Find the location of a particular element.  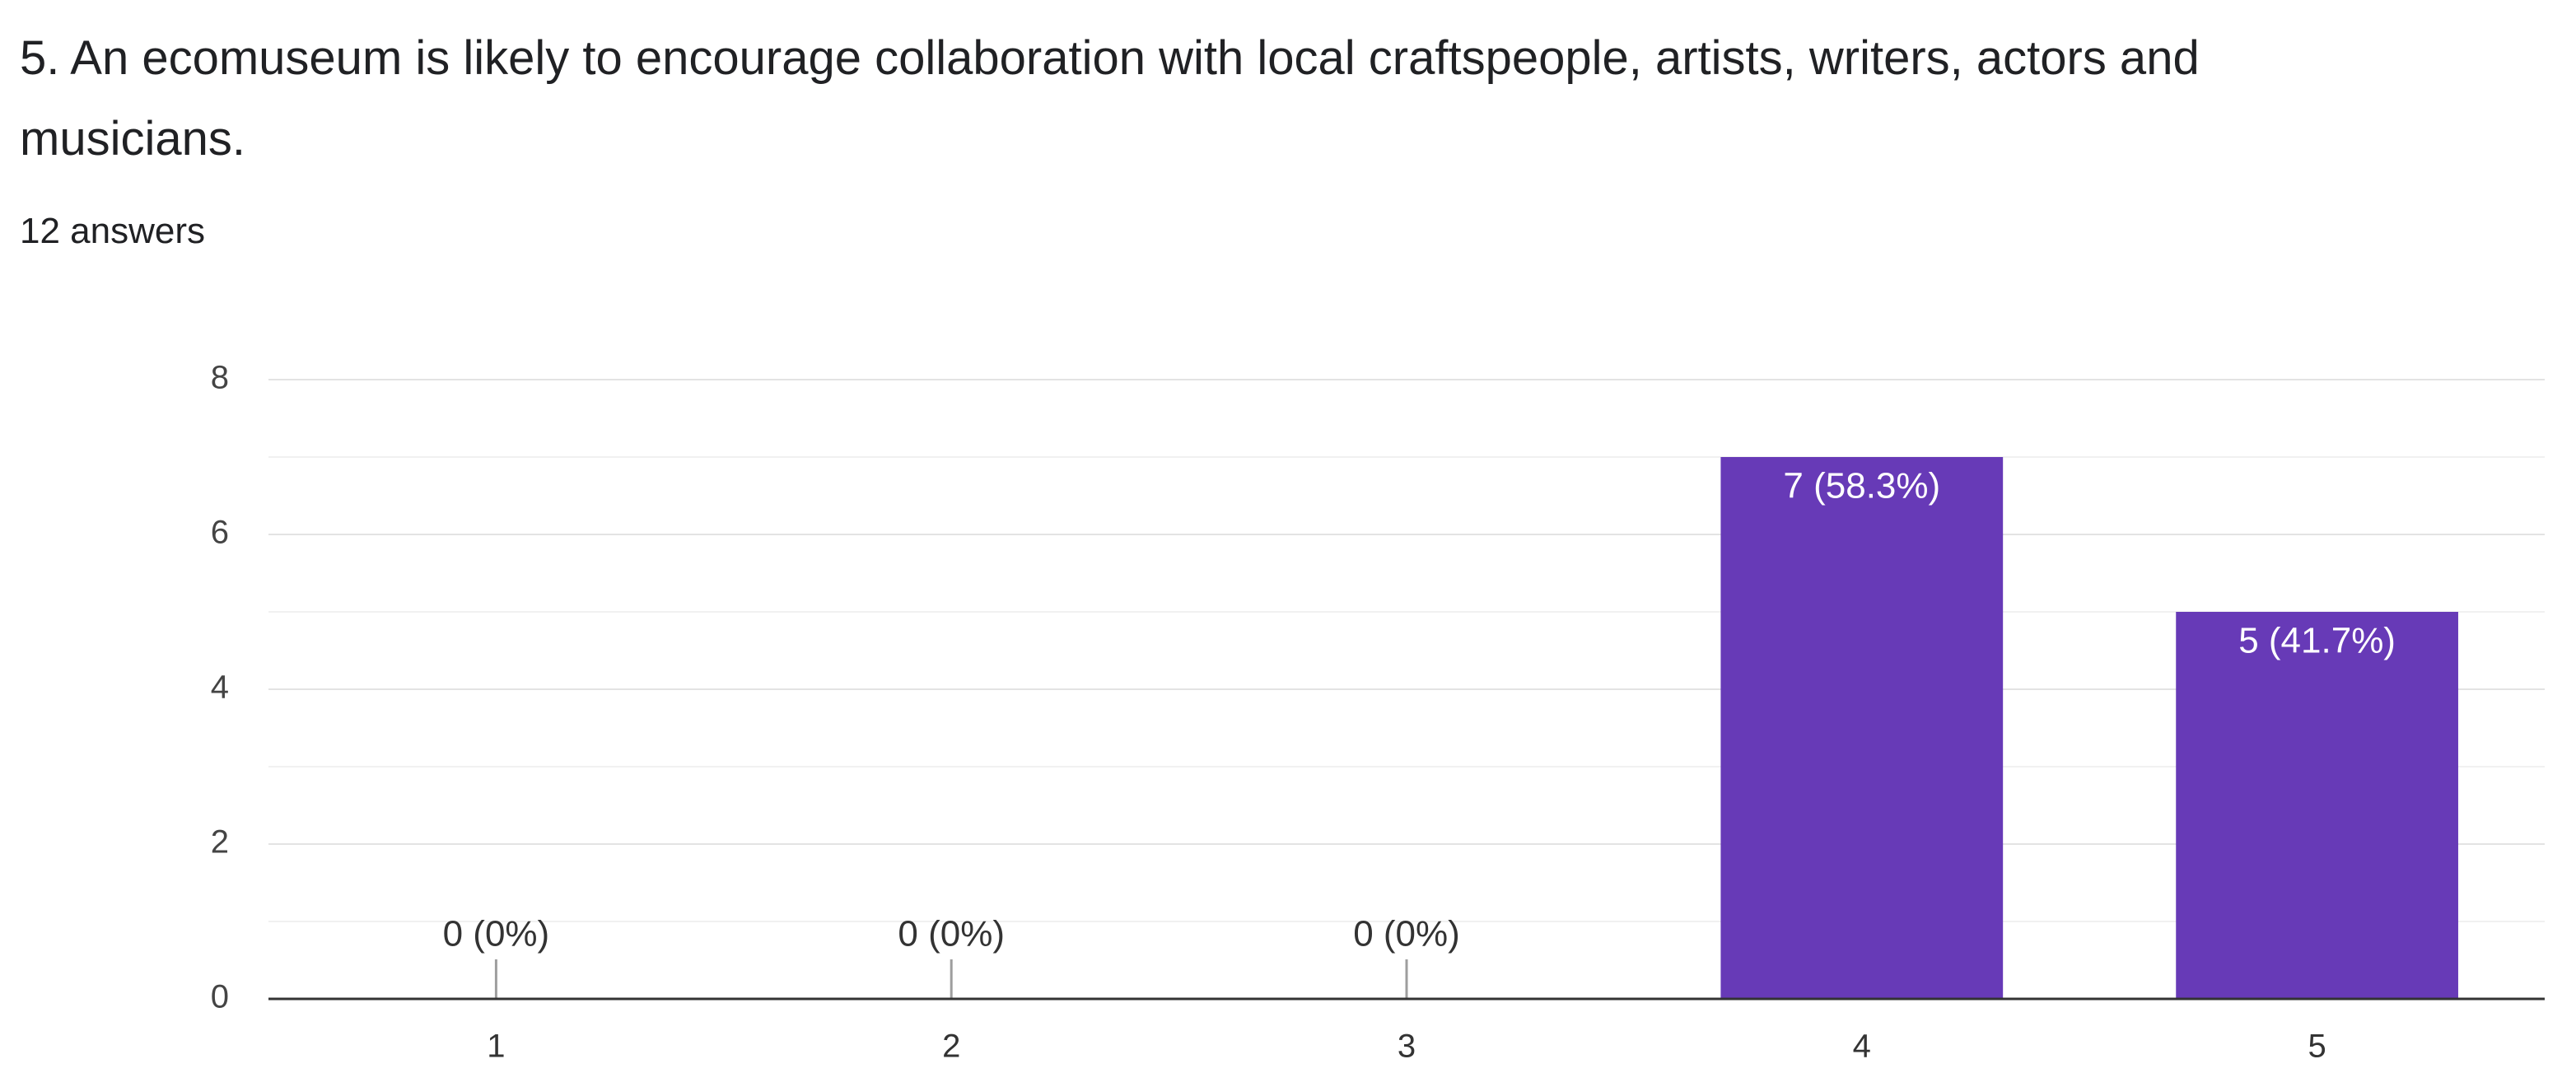

y-tick-label: 8 is located at coordinates (220, 378).